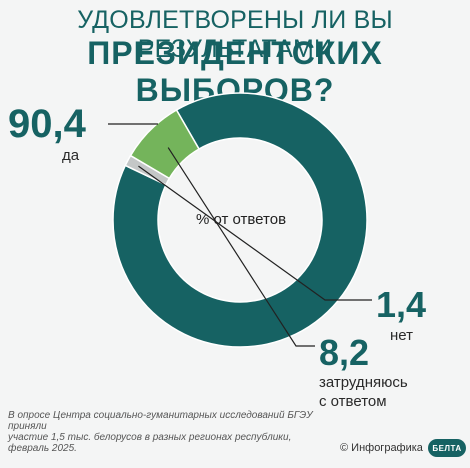 Image resolution: width=470 pixels, height=468 pixels. What do you see at coordinates (165, 144) in the screenshot?
I see `slice-hard` at bounding box center [165, 144].